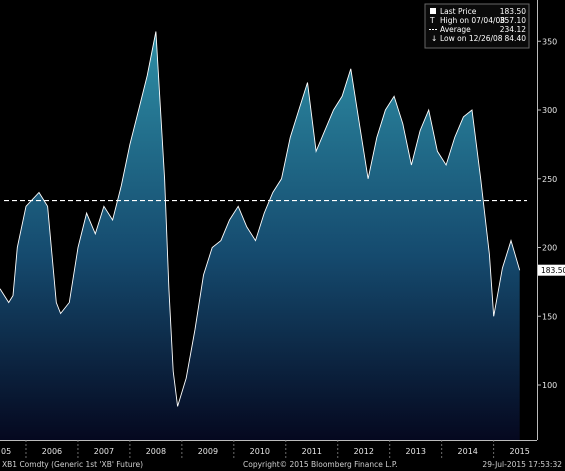 The height and width of the screenshot is (471, 565). I want to click on footer-security: XB1 Comdty (Generic 1st 'XB' Future), so click(72, 464).